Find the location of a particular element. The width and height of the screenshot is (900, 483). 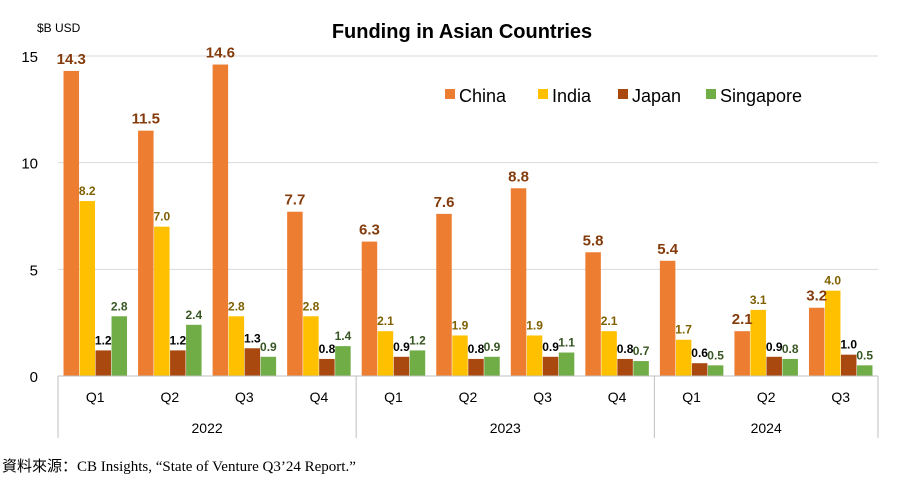

data-label-singapore: 1.2 is located at coordinates (417, 340).